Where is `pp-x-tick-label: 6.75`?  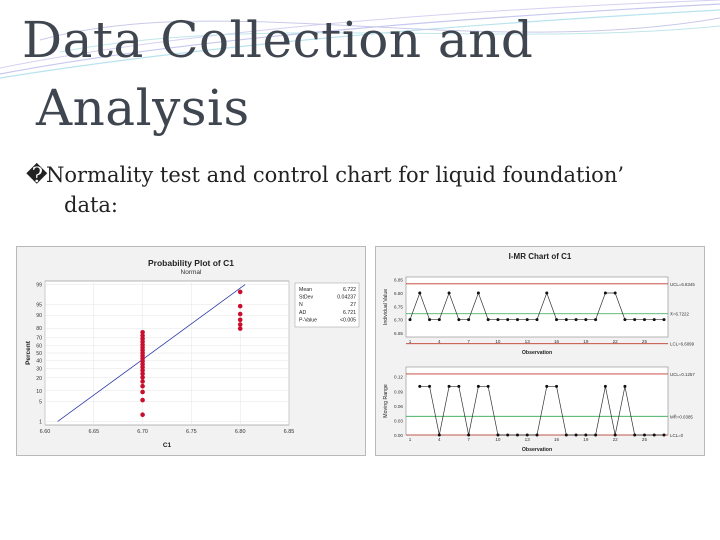
pp-x-tick-label: 6.75 is located at coordinates (191, 432).